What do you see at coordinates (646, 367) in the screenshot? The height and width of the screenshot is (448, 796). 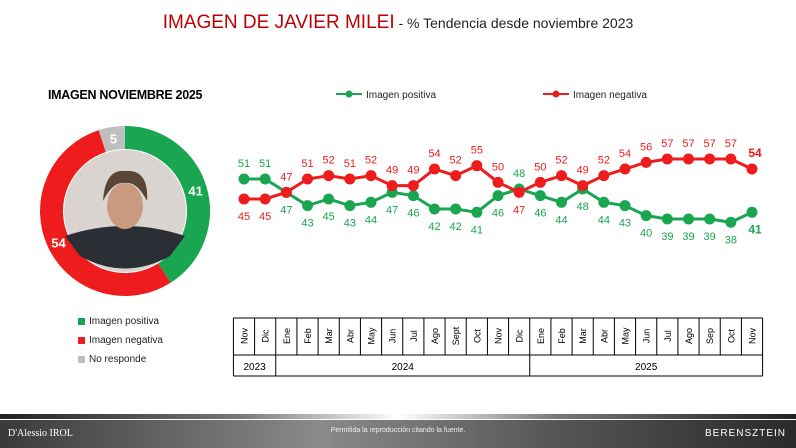 I see `year-label: 2025` at bounding box center [646, 367].